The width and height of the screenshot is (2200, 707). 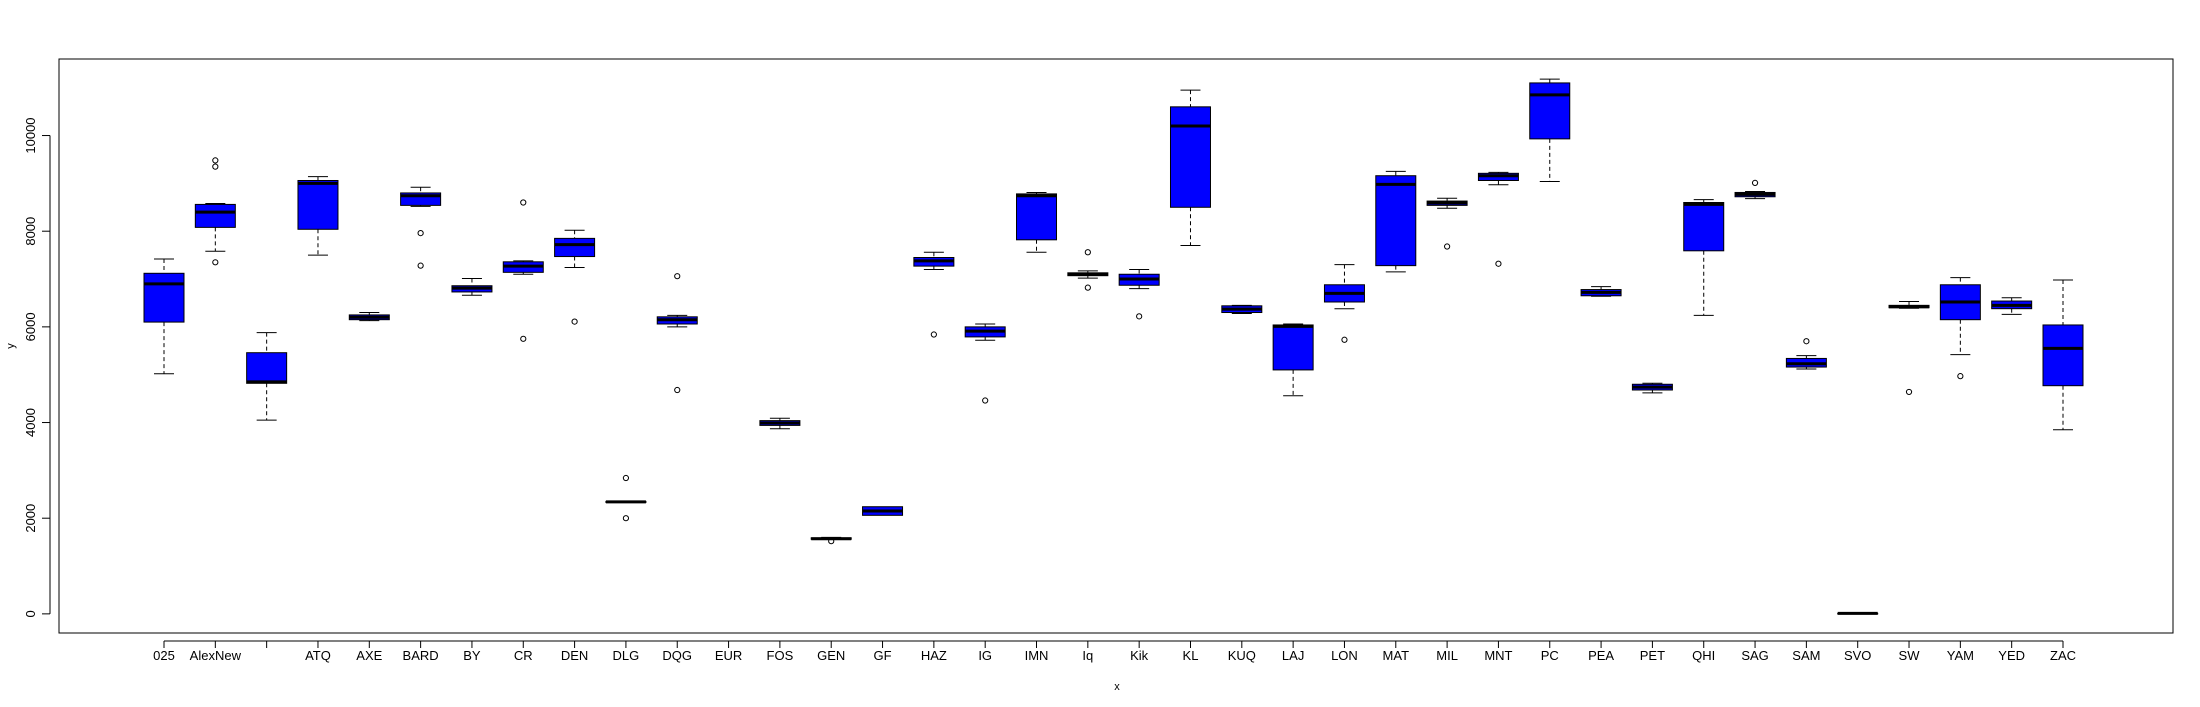 I want to click on box-GEN, so click(x=831, y=540).